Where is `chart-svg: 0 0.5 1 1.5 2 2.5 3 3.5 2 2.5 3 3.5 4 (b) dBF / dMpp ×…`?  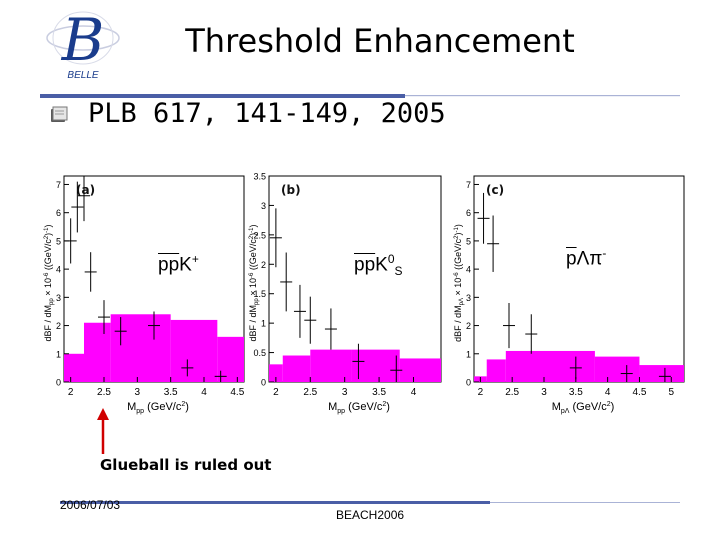 chart-svg: 0 0.5 1 1.5 2 2.5 3 3.5 2 2.5 3 3.5 4 (b) dBF / dMpp ×… is located at coordinates (345, 293).